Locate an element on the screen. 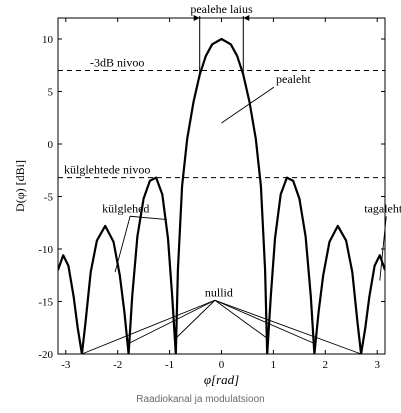 The image size is (401, 413). beamwidth-arrowhead-right is located at coordinates (246, 18).